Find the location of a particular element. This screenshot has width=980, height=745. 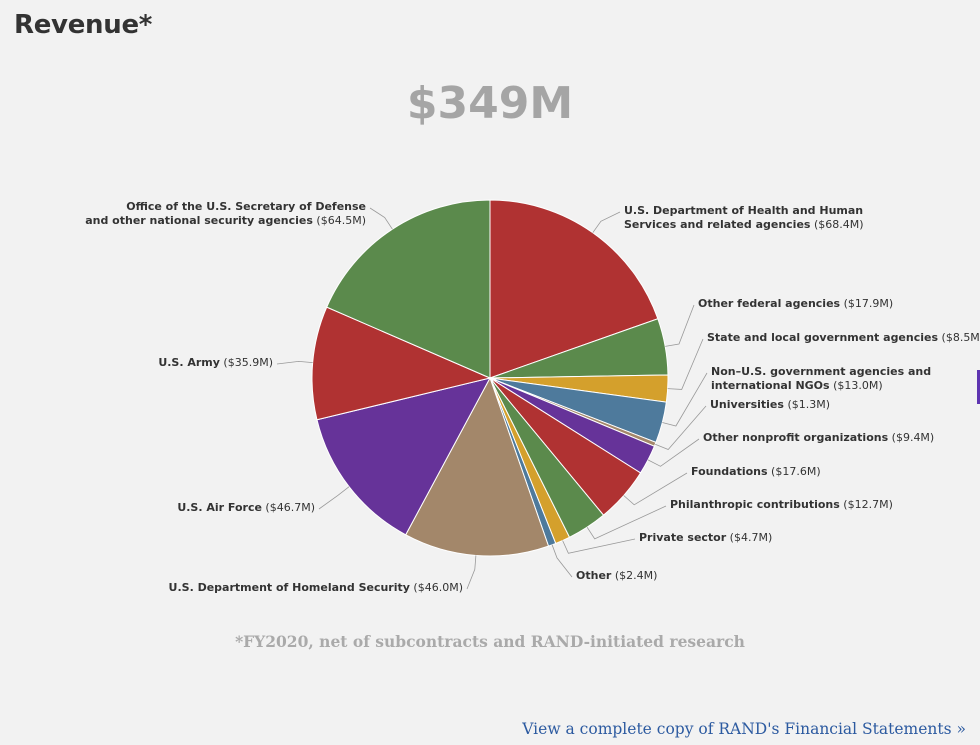

slice-label-value: ($2.4M) is located at coordinates (634, 575).